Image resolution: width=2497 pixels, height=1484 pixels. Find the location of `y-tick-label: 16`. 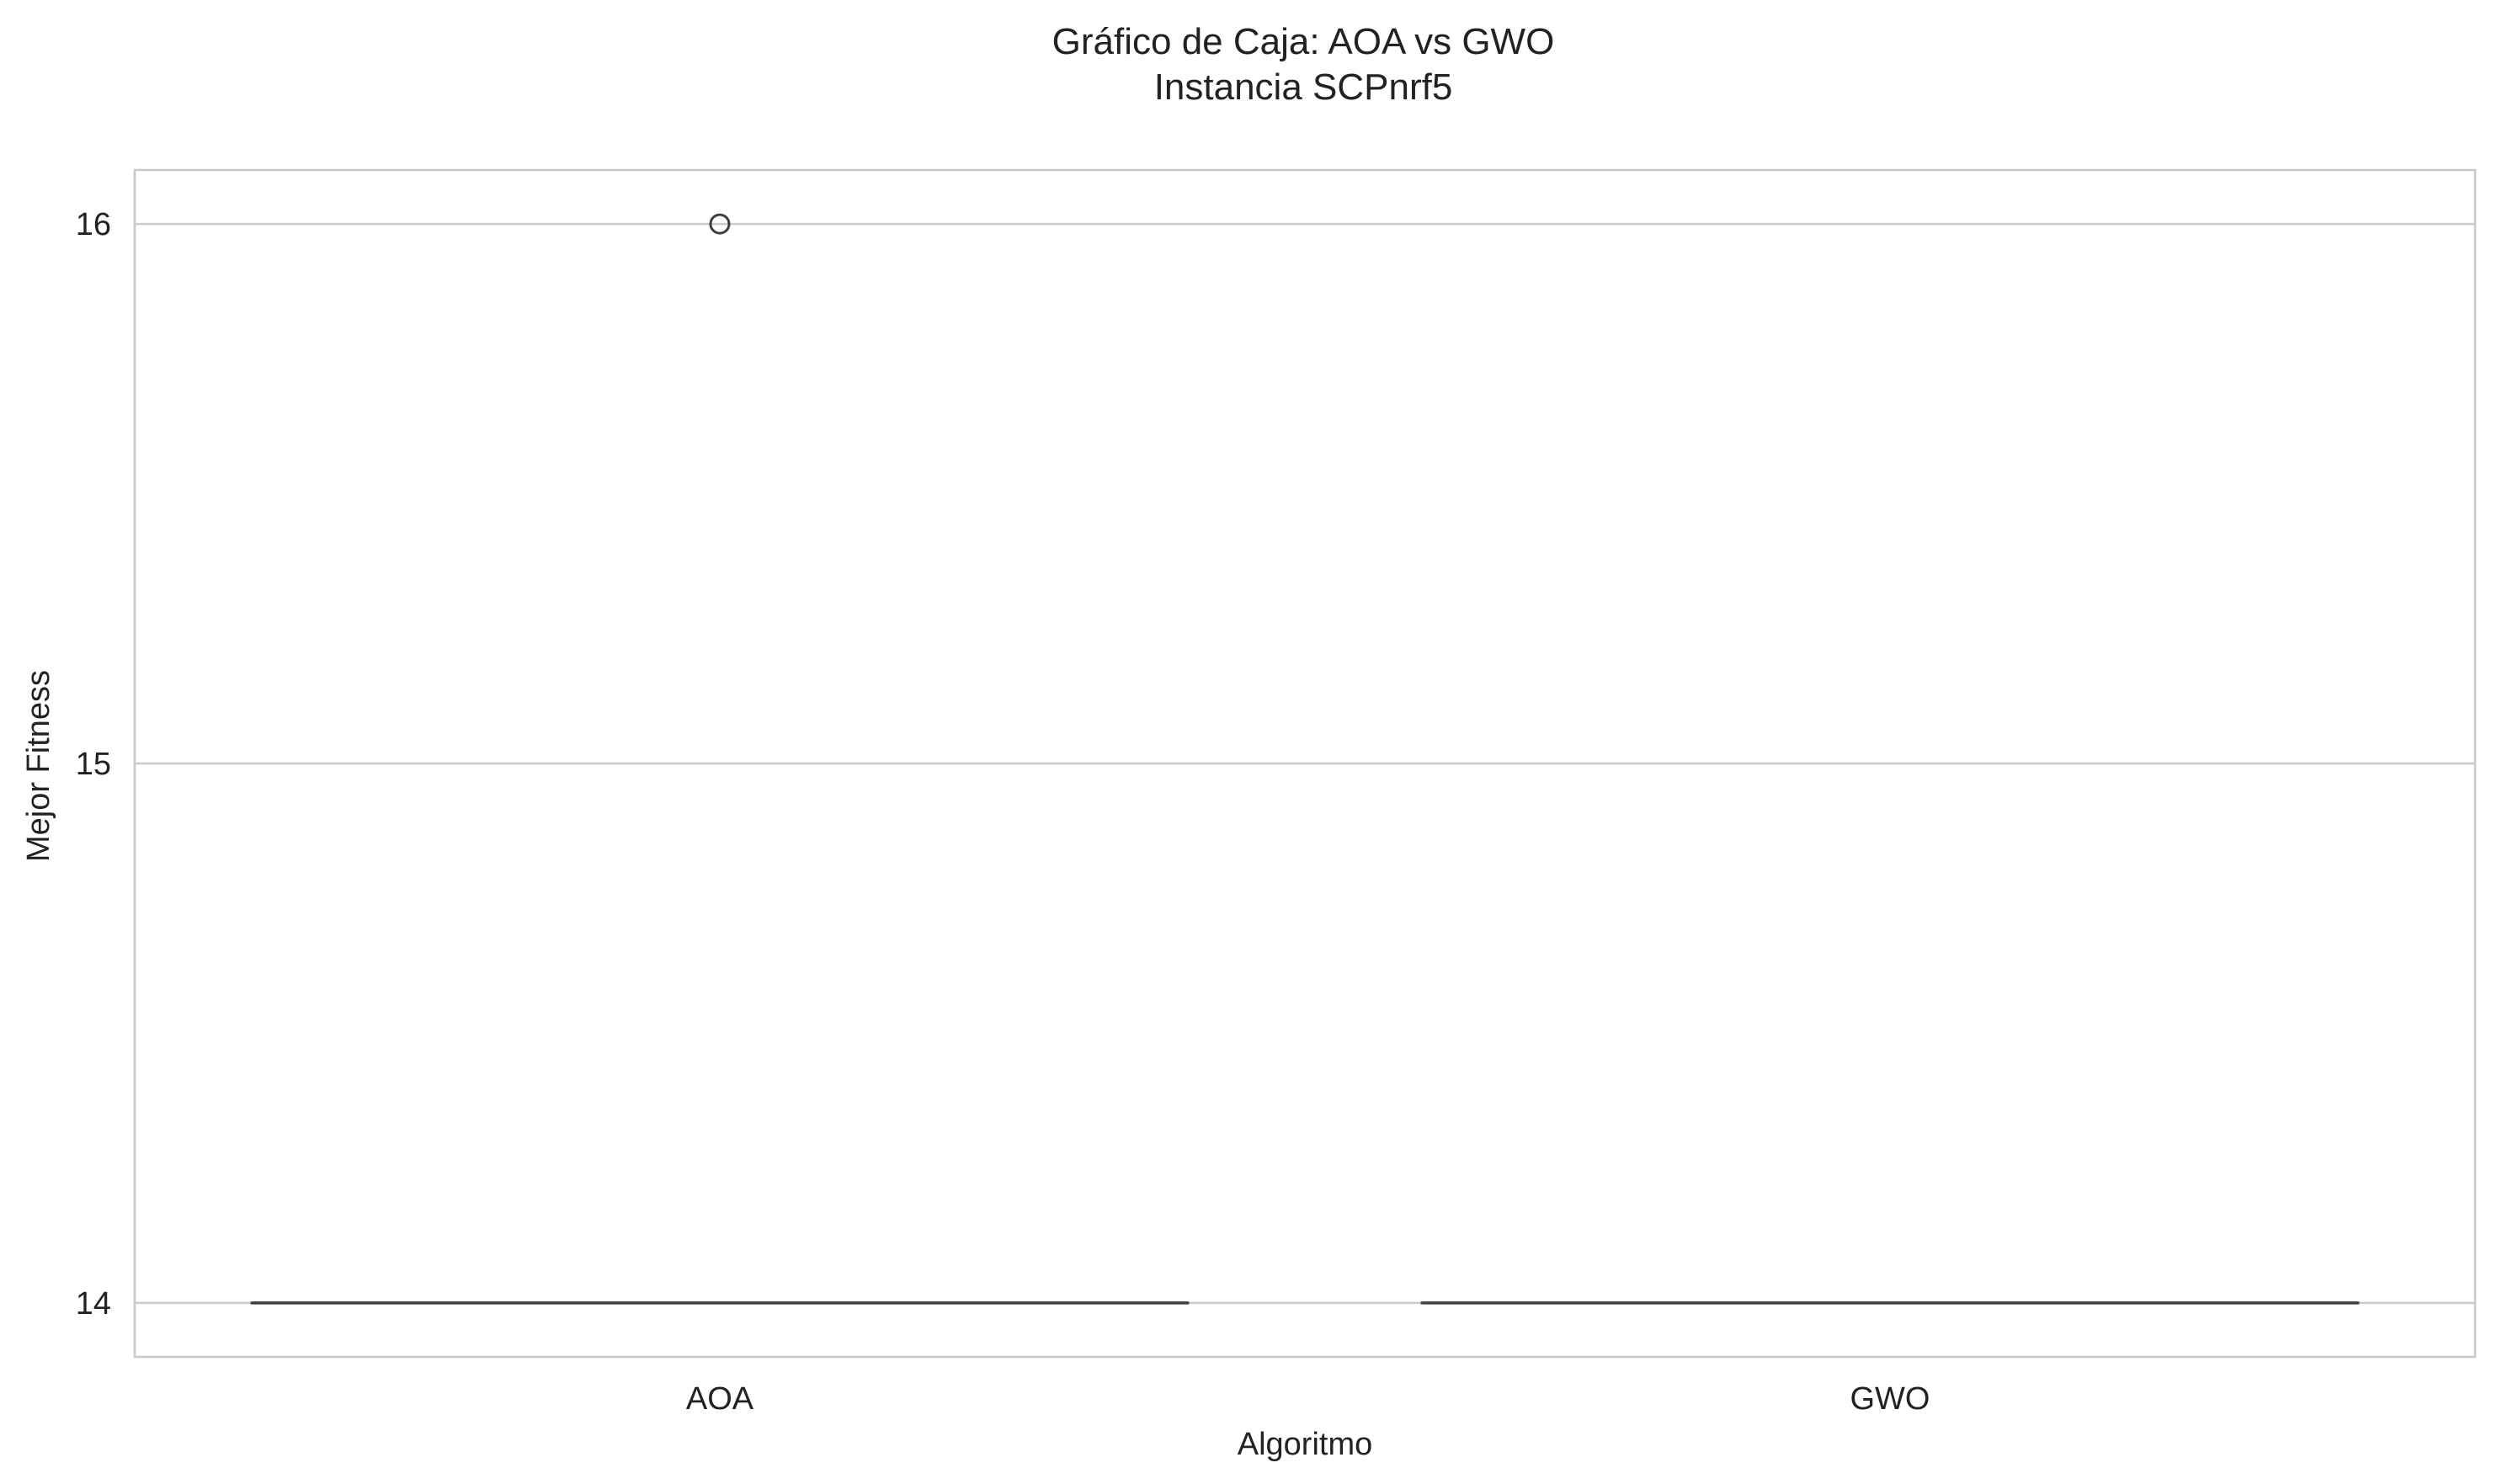

y-tick-label: 16 is located at coordinates (93, 224).